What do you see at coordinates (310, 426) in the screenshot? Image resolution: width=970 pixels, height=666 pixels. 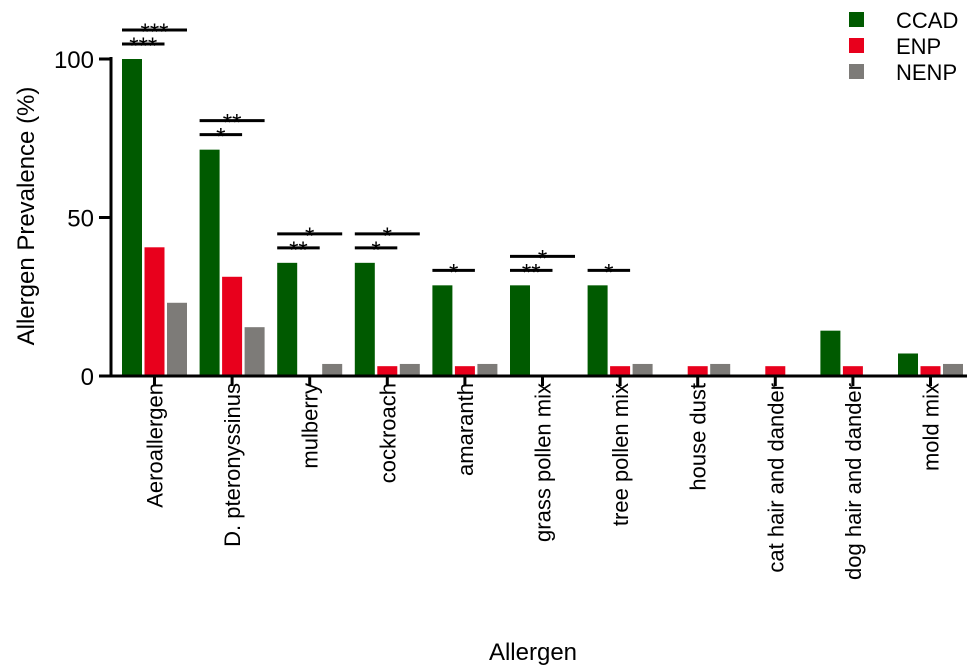 I see `x-tick-label: mulberry` at bounding box center [310, 426].